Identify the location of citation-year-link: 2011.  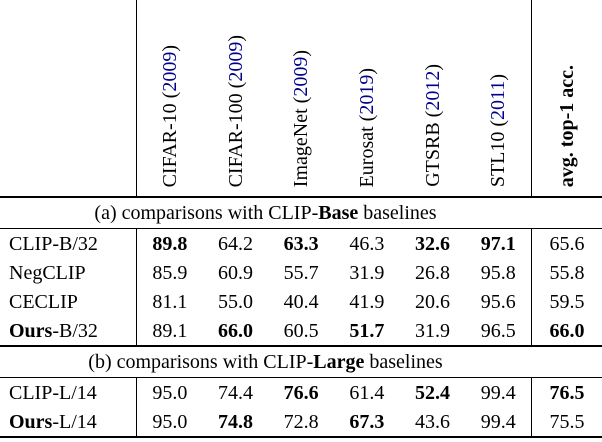
(498, 100).